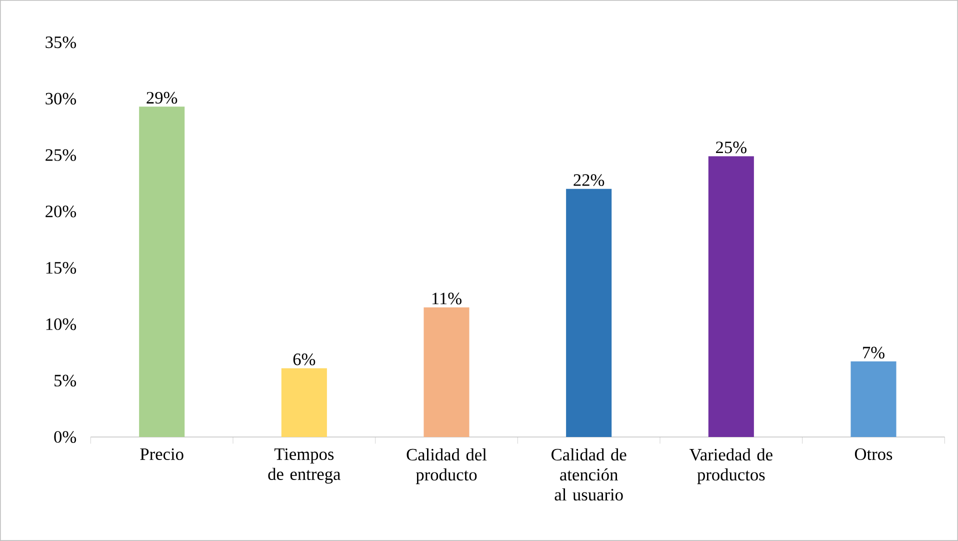 The height and width of the screenshot is (541, 958). I want to click on data-label: 7%, so click(873, 352).